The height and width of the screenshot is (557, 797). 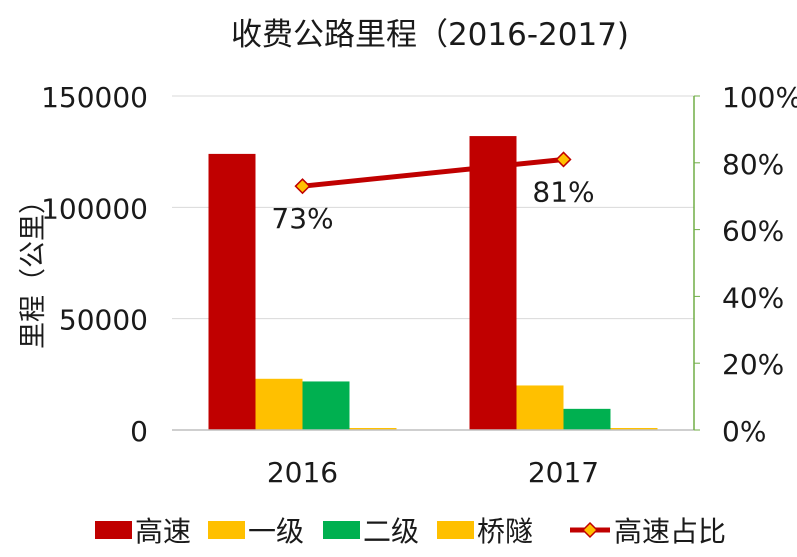 I want to click on y2-tick-label: 100%, so click(x=759, y=97).